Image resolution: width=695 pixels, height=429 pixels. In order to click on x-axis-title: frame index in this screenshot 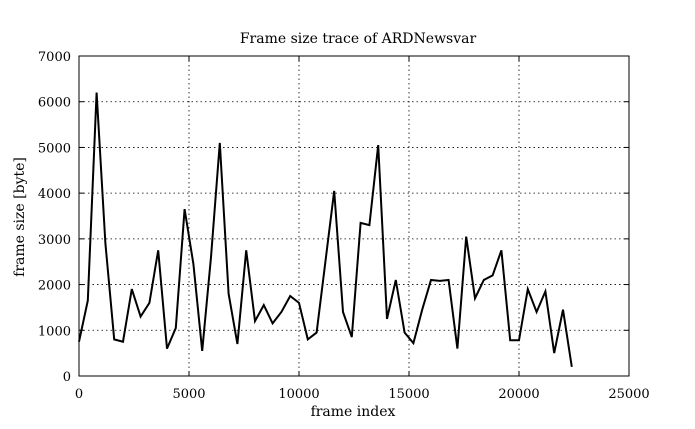, I will do `click(353, 412)`.